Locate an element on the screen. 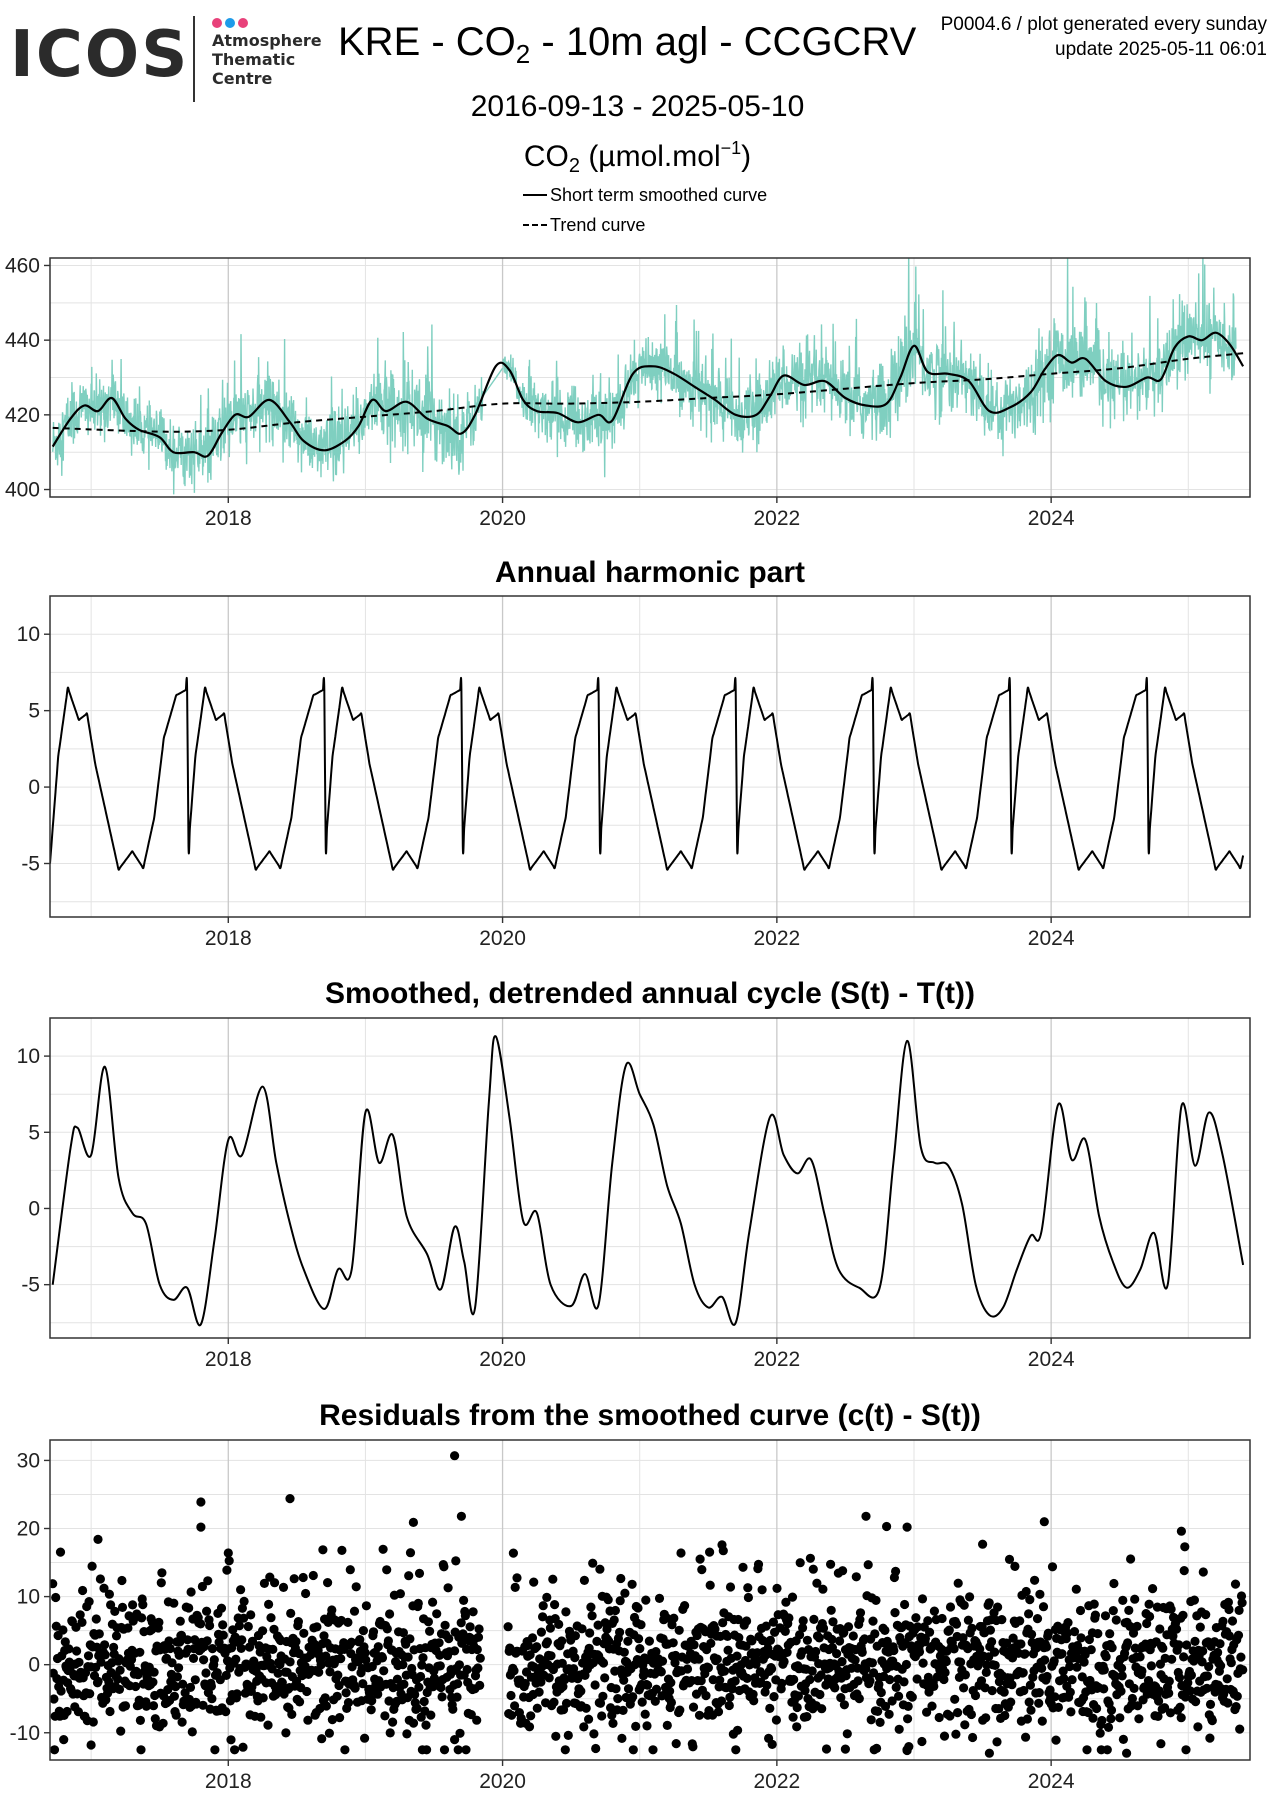 The image size is (1275, 1800). y-tick-label: 10 is located at coordinates (28, 634).